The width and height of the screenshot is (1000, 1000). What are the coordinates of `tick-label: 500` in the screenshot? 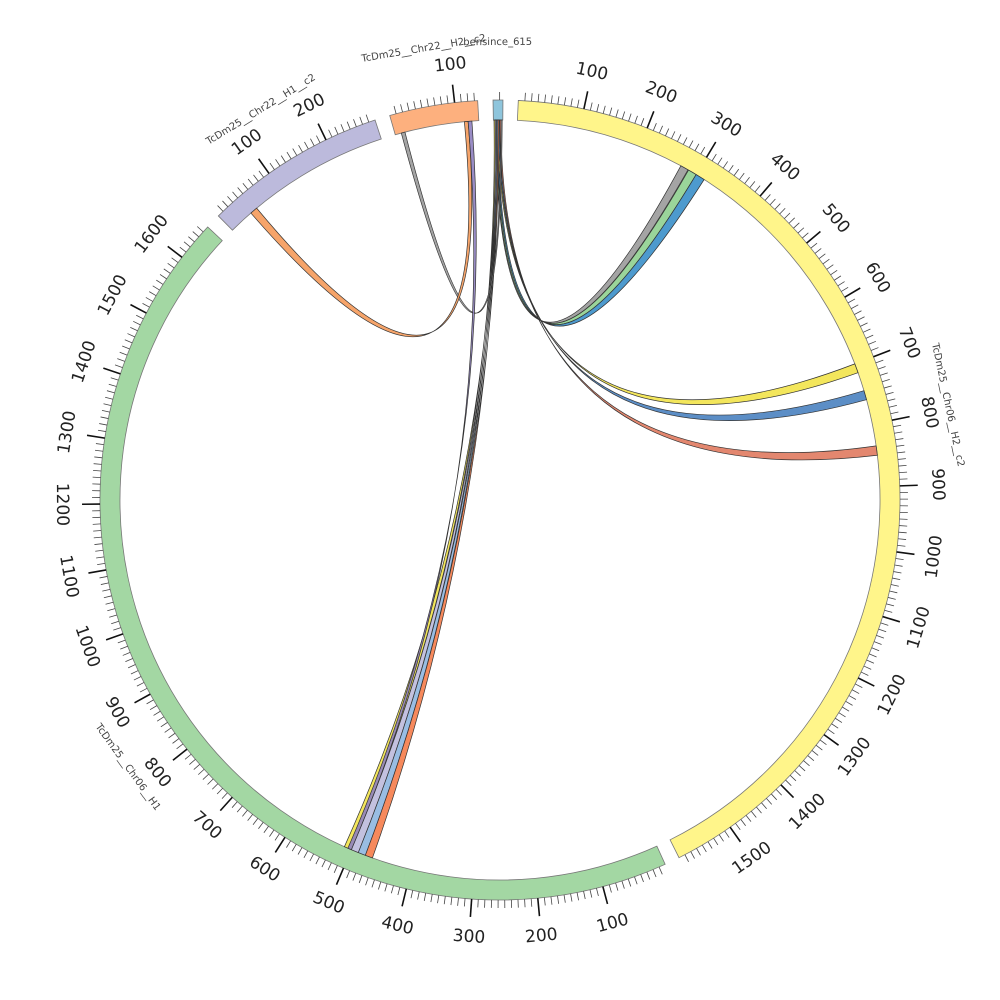 It's located at (329, 903).